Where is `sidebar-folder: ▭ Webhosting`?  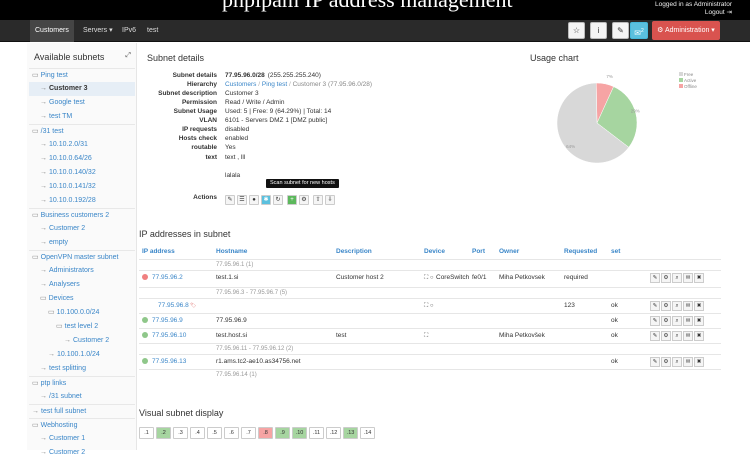 sidebar-folder: ▭ Webhosting is located at coordinates (82, 425).